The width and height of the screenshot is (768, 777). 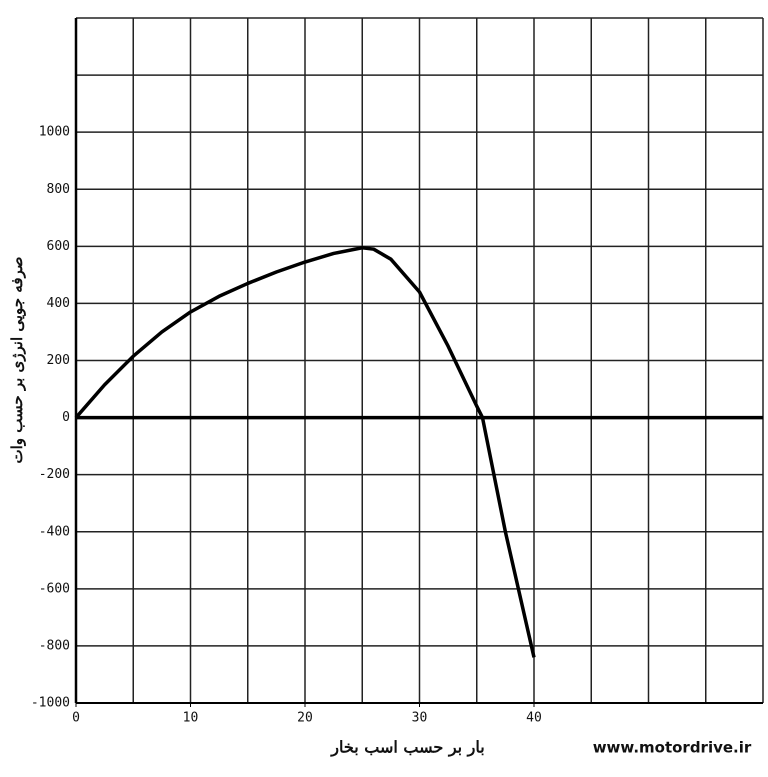 I want to click on x-tick-label: 40, so click(x=534, y=718).